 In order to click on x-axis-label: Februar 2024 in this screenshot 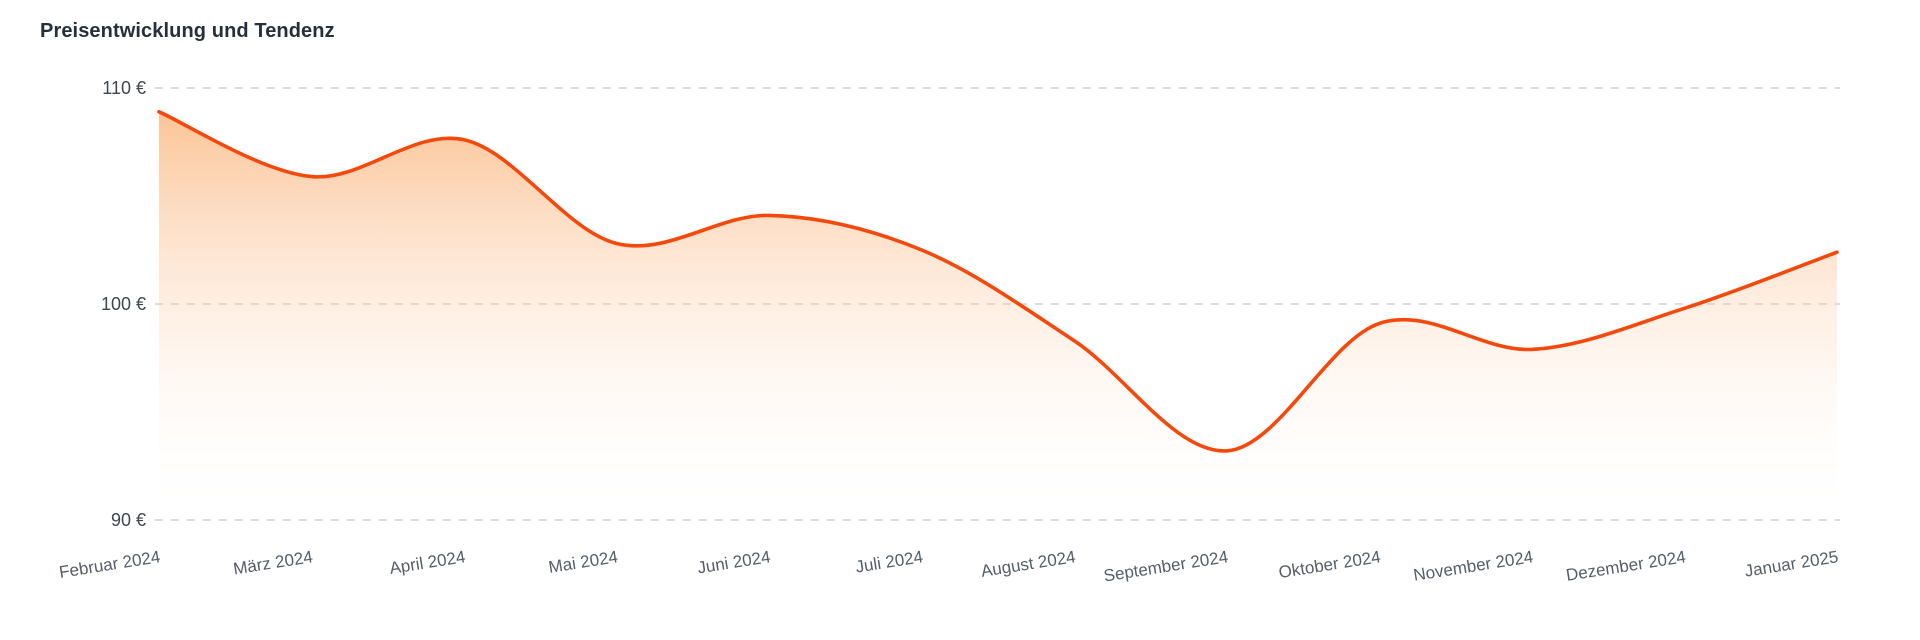, I will do `click(110, 564)`.